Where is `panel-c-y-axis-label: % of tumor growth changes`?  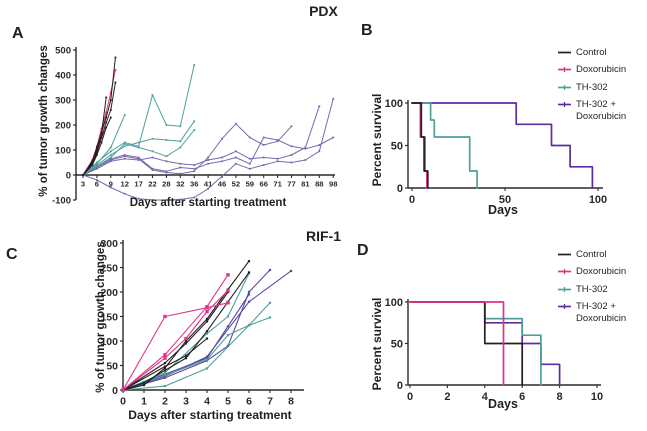
panel-c-y-axis-label: % of tumor growth changes is located at coordinates (101, 317).